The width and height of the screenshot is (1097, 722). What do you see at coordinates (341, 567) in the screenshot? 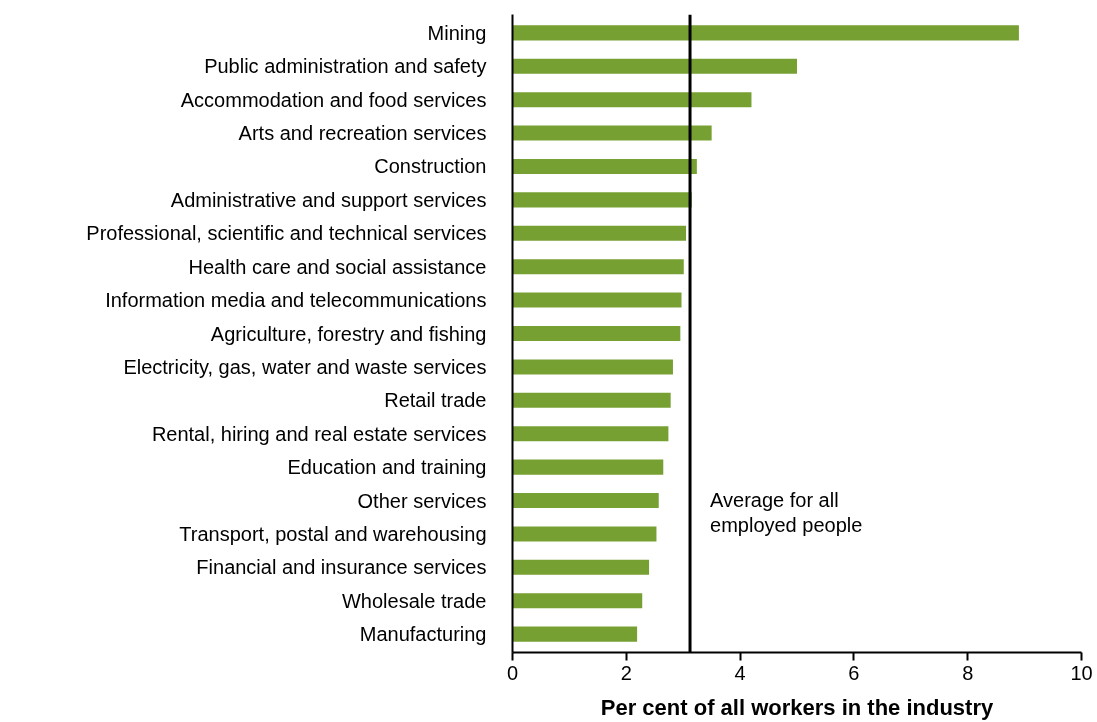
I see `y-tick-label: Financial and insurance services` at bounding box center [341, 567].